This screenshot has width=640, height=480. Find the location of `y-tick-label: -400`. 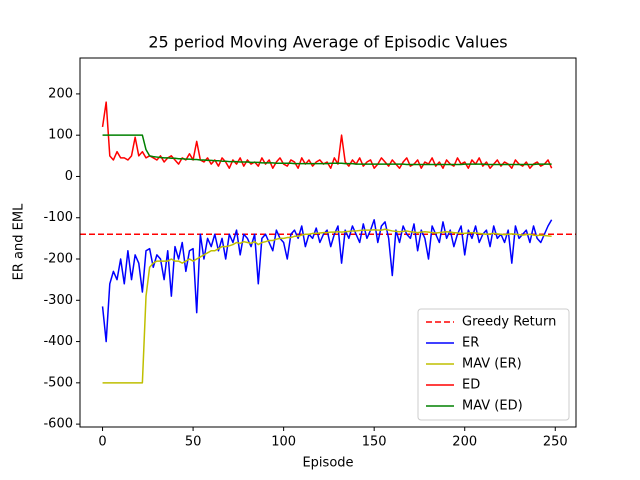

y-tick-label: -400 is located at coordinates (58, 341).